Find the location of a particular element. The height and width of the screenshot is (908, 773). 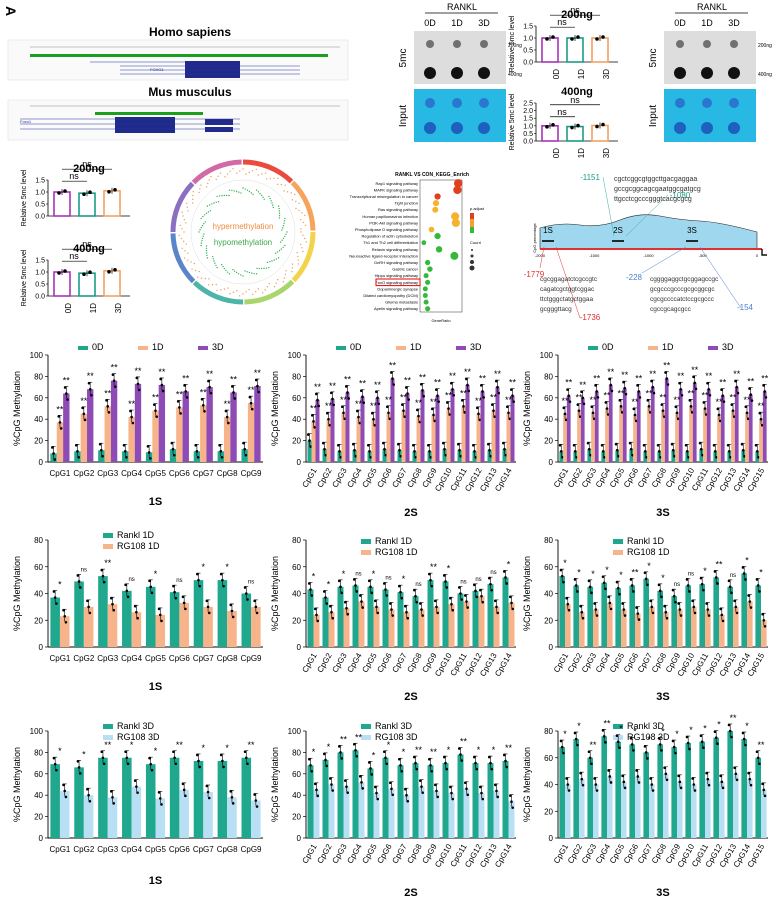

y-tick-label: 1.5 is located at coordinates (40, 261).